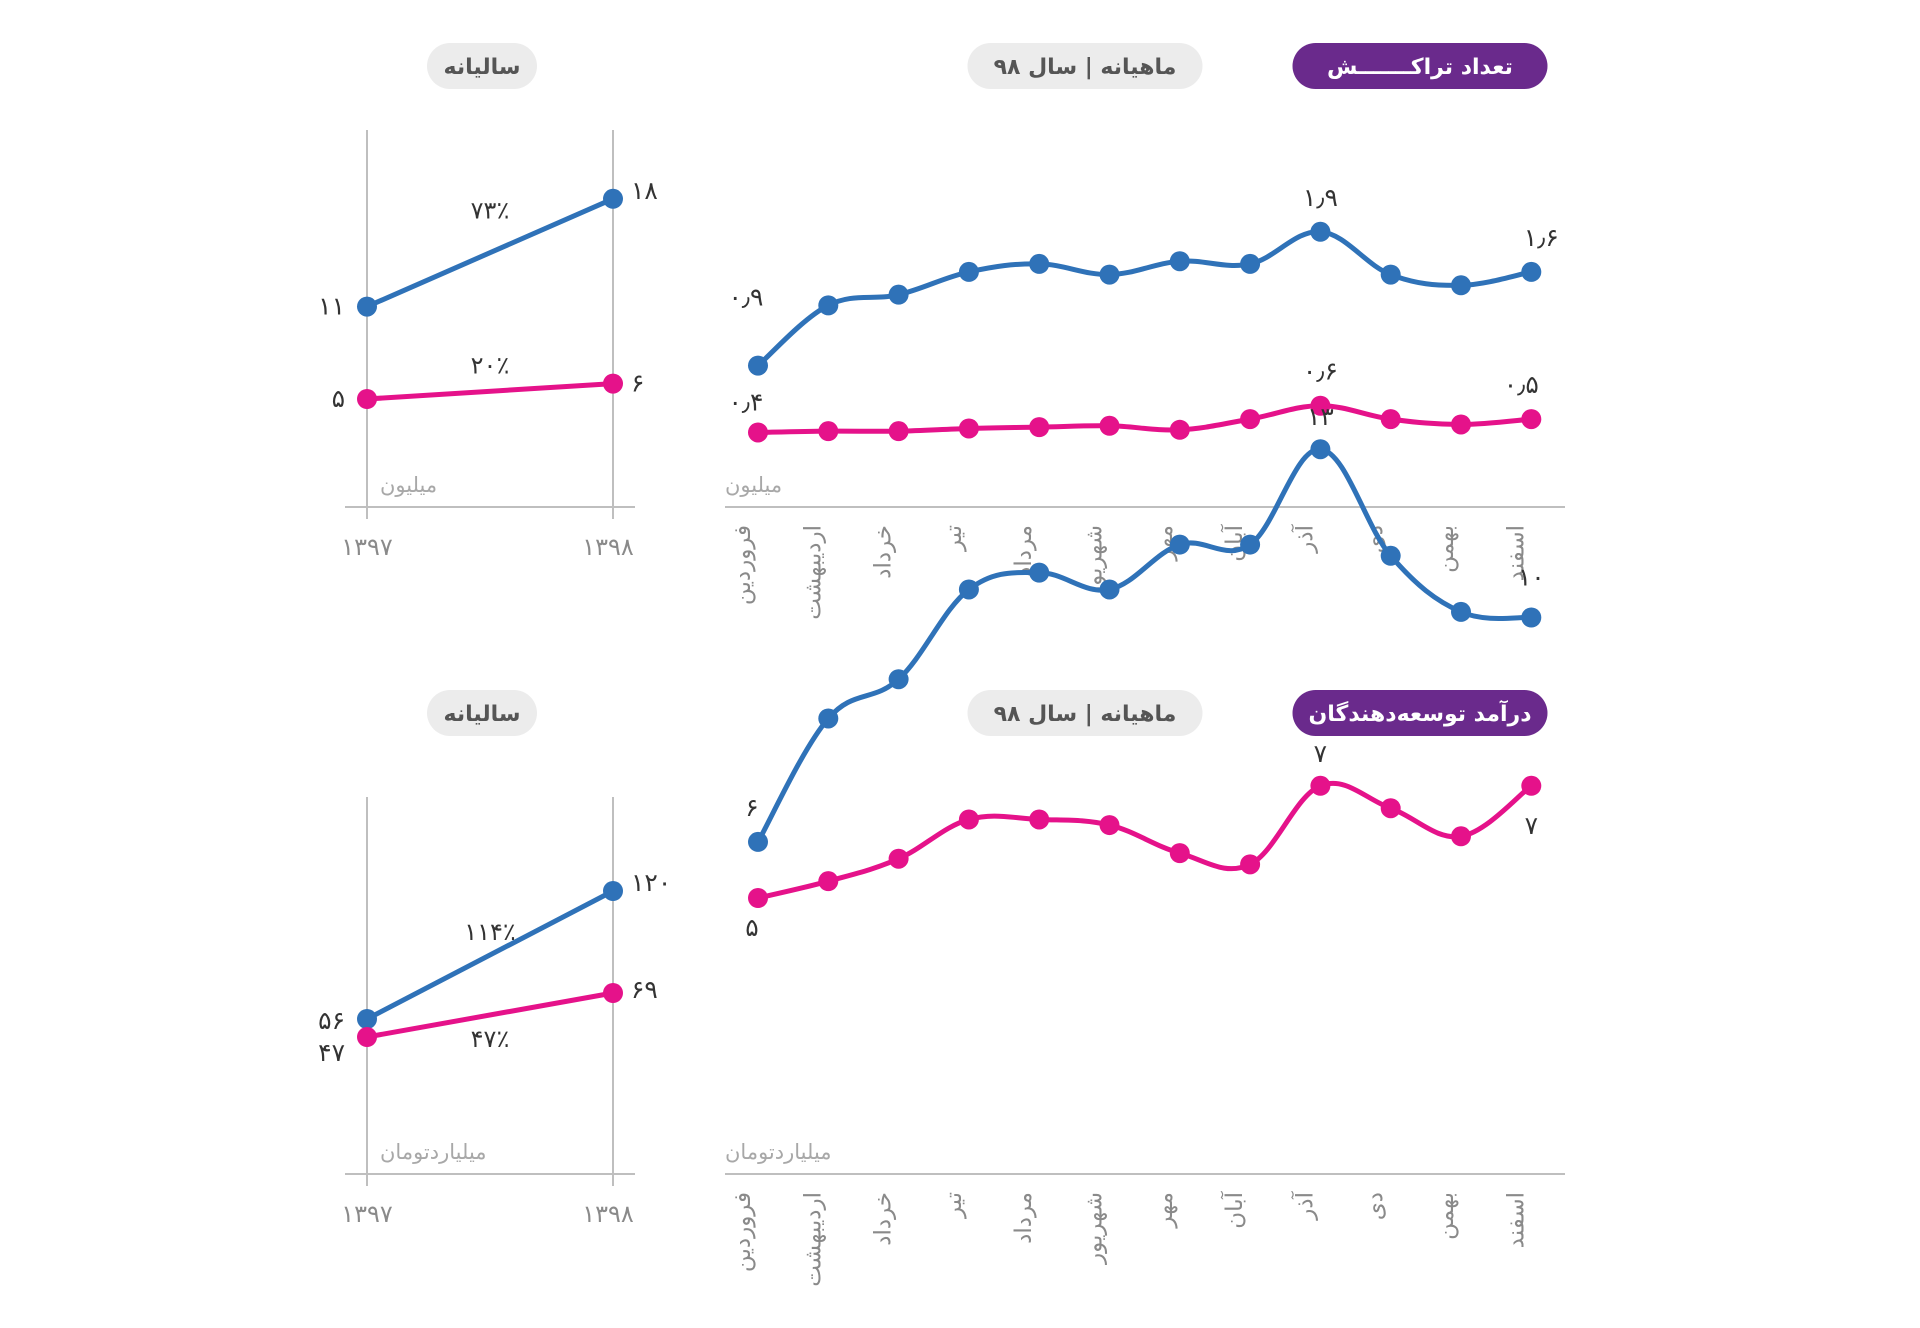  Describe the element at coordinates (1541, 237) in the screenshot. I see `data-label: ۱٫۶` at that location.